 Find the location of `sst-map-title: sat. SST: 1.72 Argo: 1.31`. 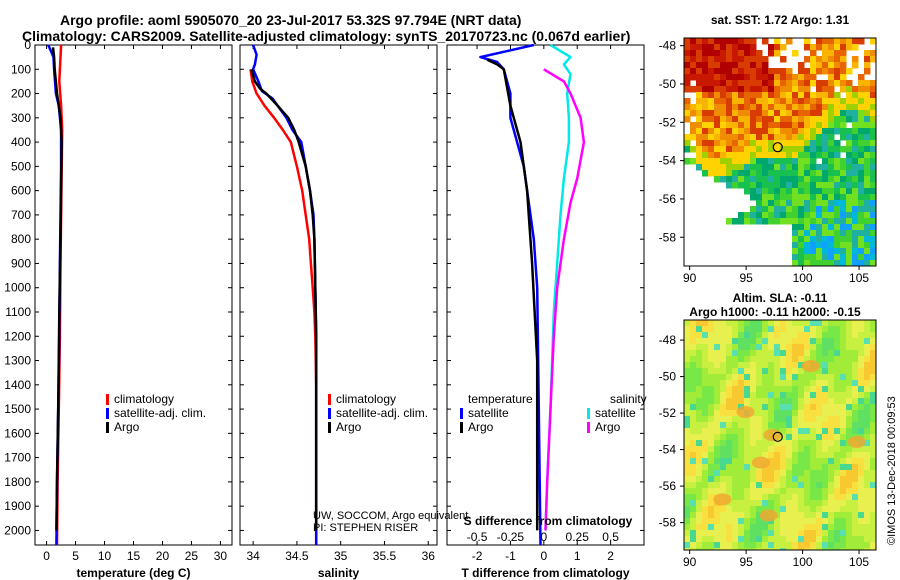

sst-map-title: sat. SST: 1.72 Argo: 1.31 is located at coordinates (780, 20).